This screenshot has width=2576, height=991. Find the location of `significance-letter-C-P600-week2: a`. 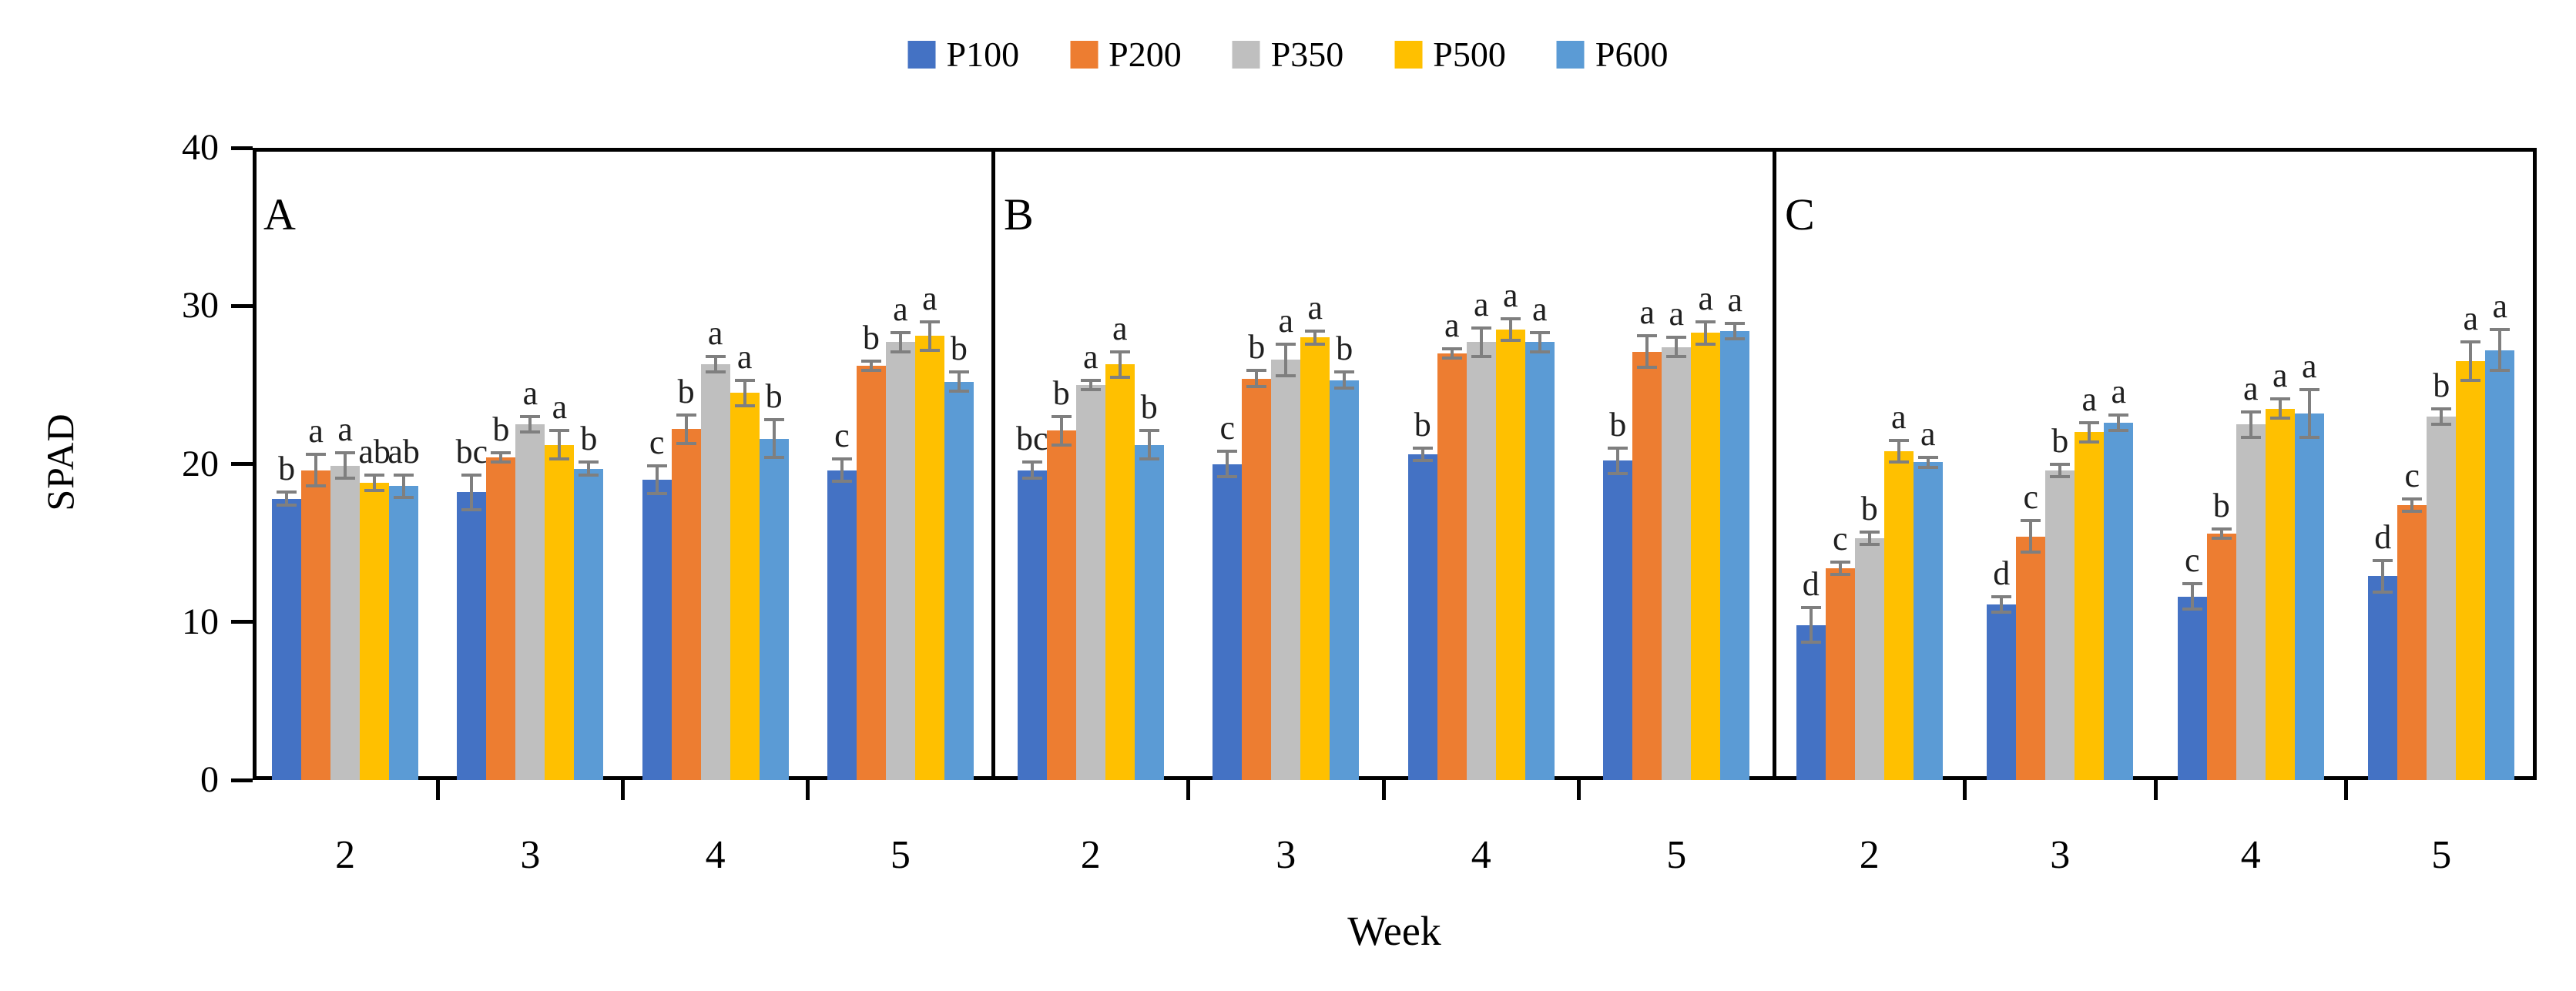

significance-letter-C-P600-week2: a is located at coordinates (1928, 434).